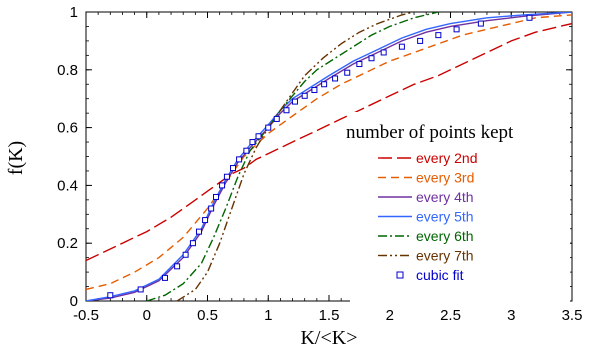 The height and width of the screenshot is (353, 597). What do you see at coordinates (450, 315) in the screenshot?
I see `x-tick-label: 2.5` at bounding box center [450, 315].